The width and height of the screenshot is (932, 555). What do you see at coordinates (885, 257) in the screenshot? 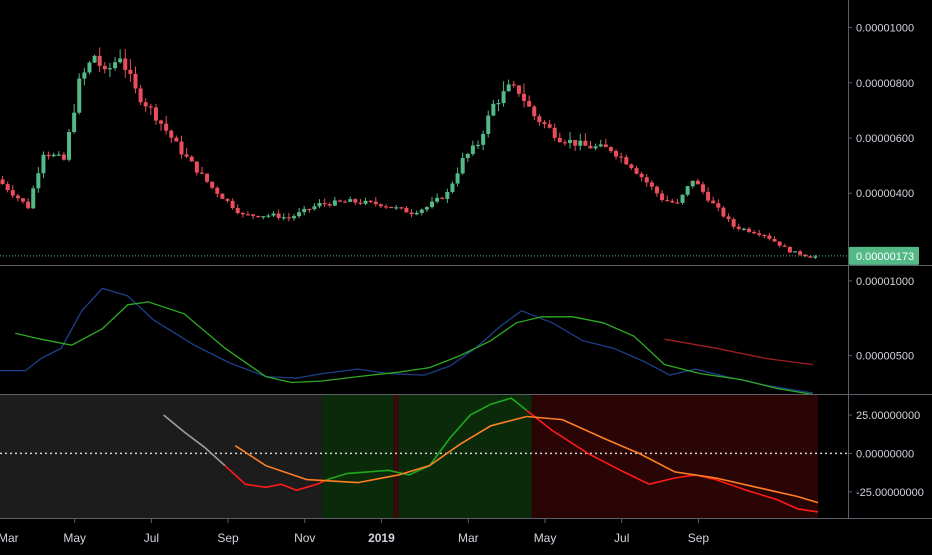
I see `last-price-label: 0.00000173` at bounding box center [885, 257].